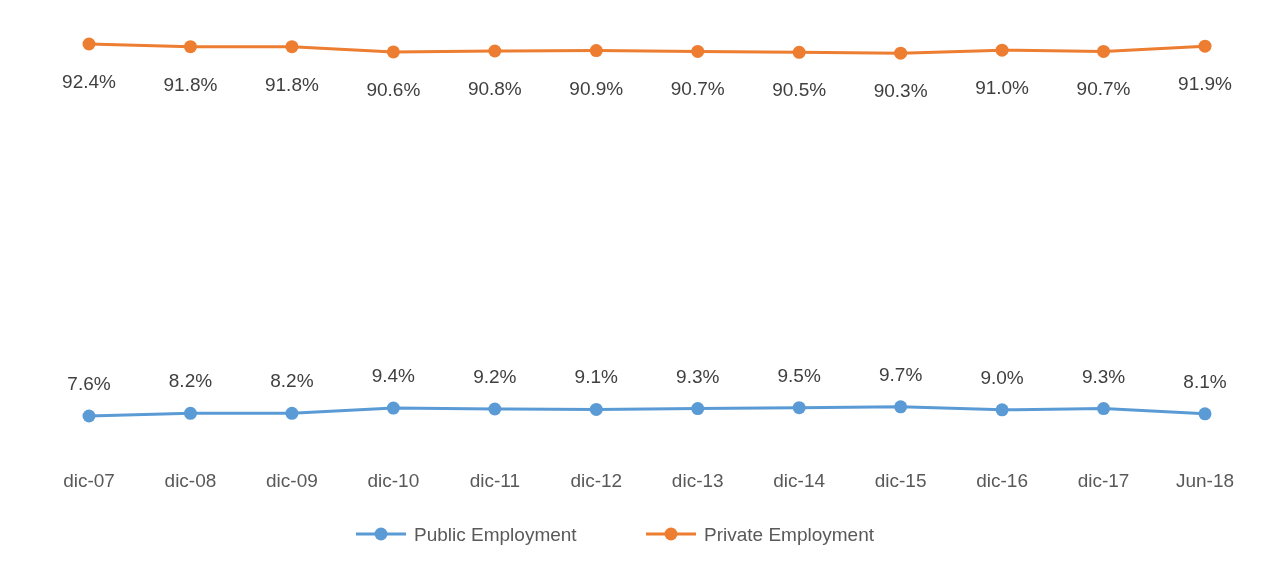 The image size is (1272, 563). I want to click on data-label: 90.6%, so click(393, 89).